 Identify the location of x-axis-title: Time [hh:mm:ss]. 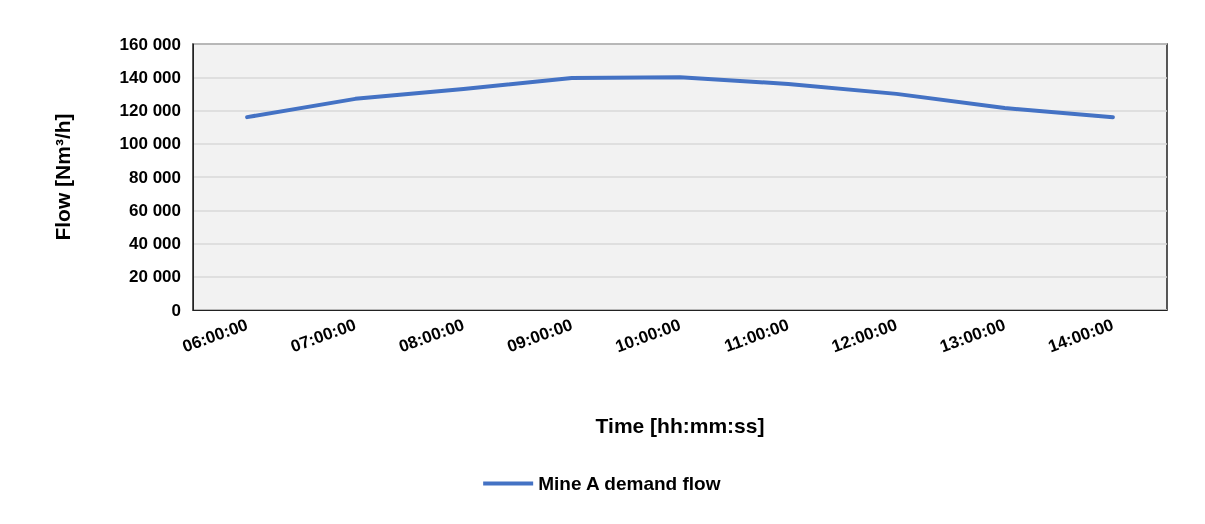
(680, 425).